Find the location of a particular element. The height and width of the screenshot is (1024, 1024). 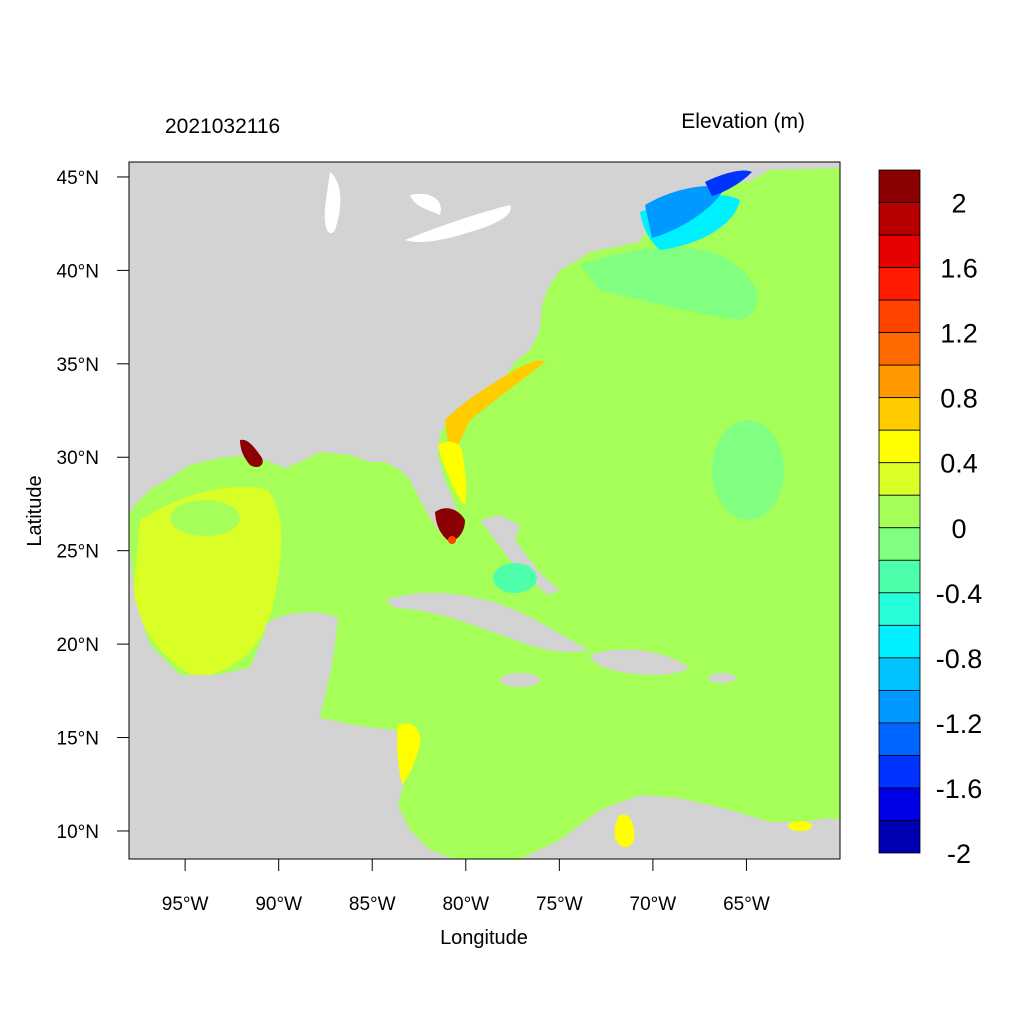

yucatan-land is located at coordinates (301, 663).